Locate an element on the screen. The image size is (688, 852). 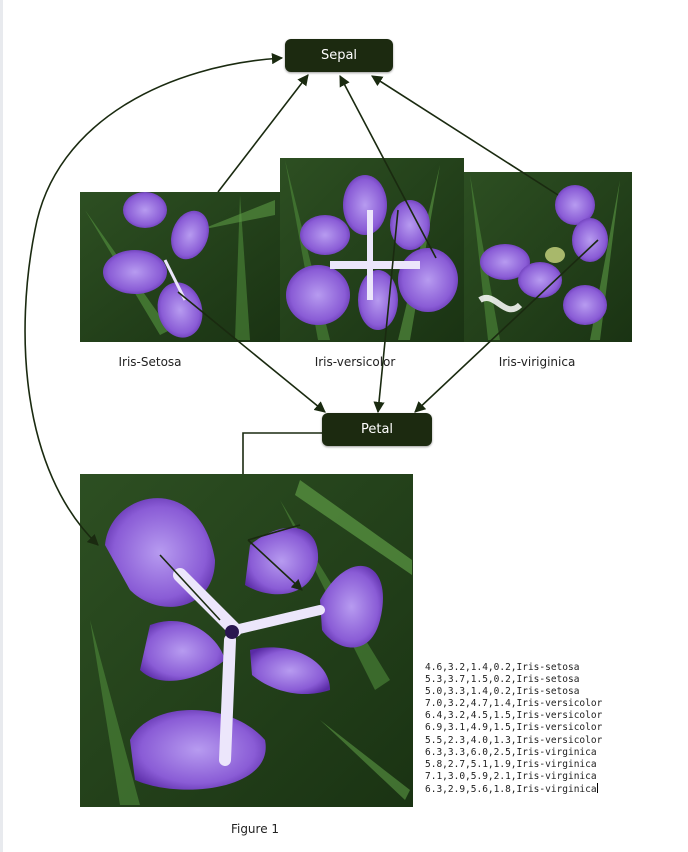
data-line-last: 6.3,2.9,5.6,1.8,Iris-virginica is located at coordinates (513, 789).